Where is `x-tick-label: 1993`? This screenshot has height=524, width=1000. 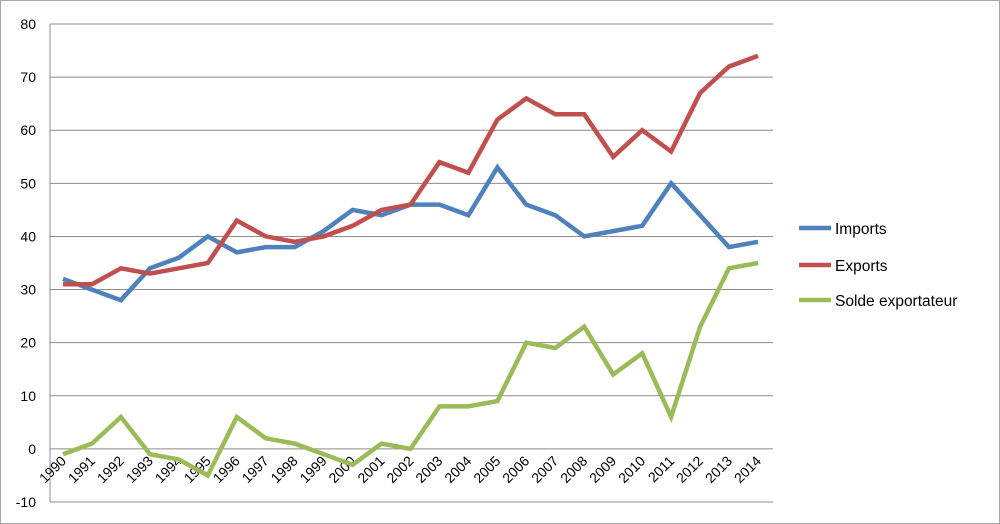 x-tick-label: 1993 is located at coordinates (139, 469).